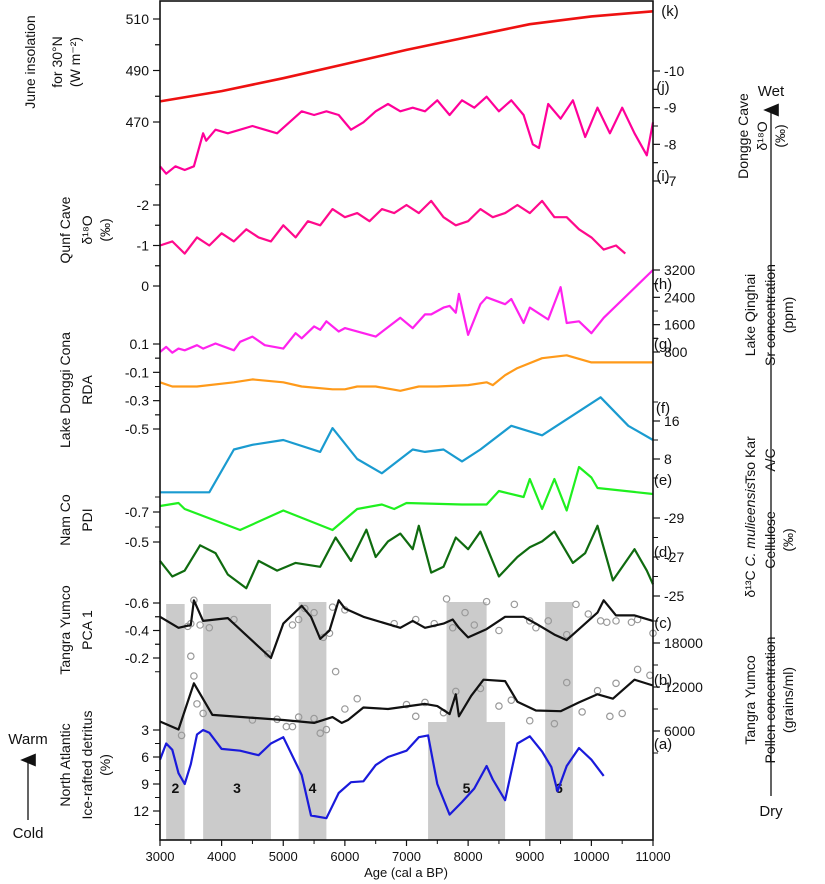 Image resolution: width=825 pixels, height=884 pixels. Describe the element at coordinates (87, 390) in the screenshot. I see `axis-title-g: RDA` at that location.